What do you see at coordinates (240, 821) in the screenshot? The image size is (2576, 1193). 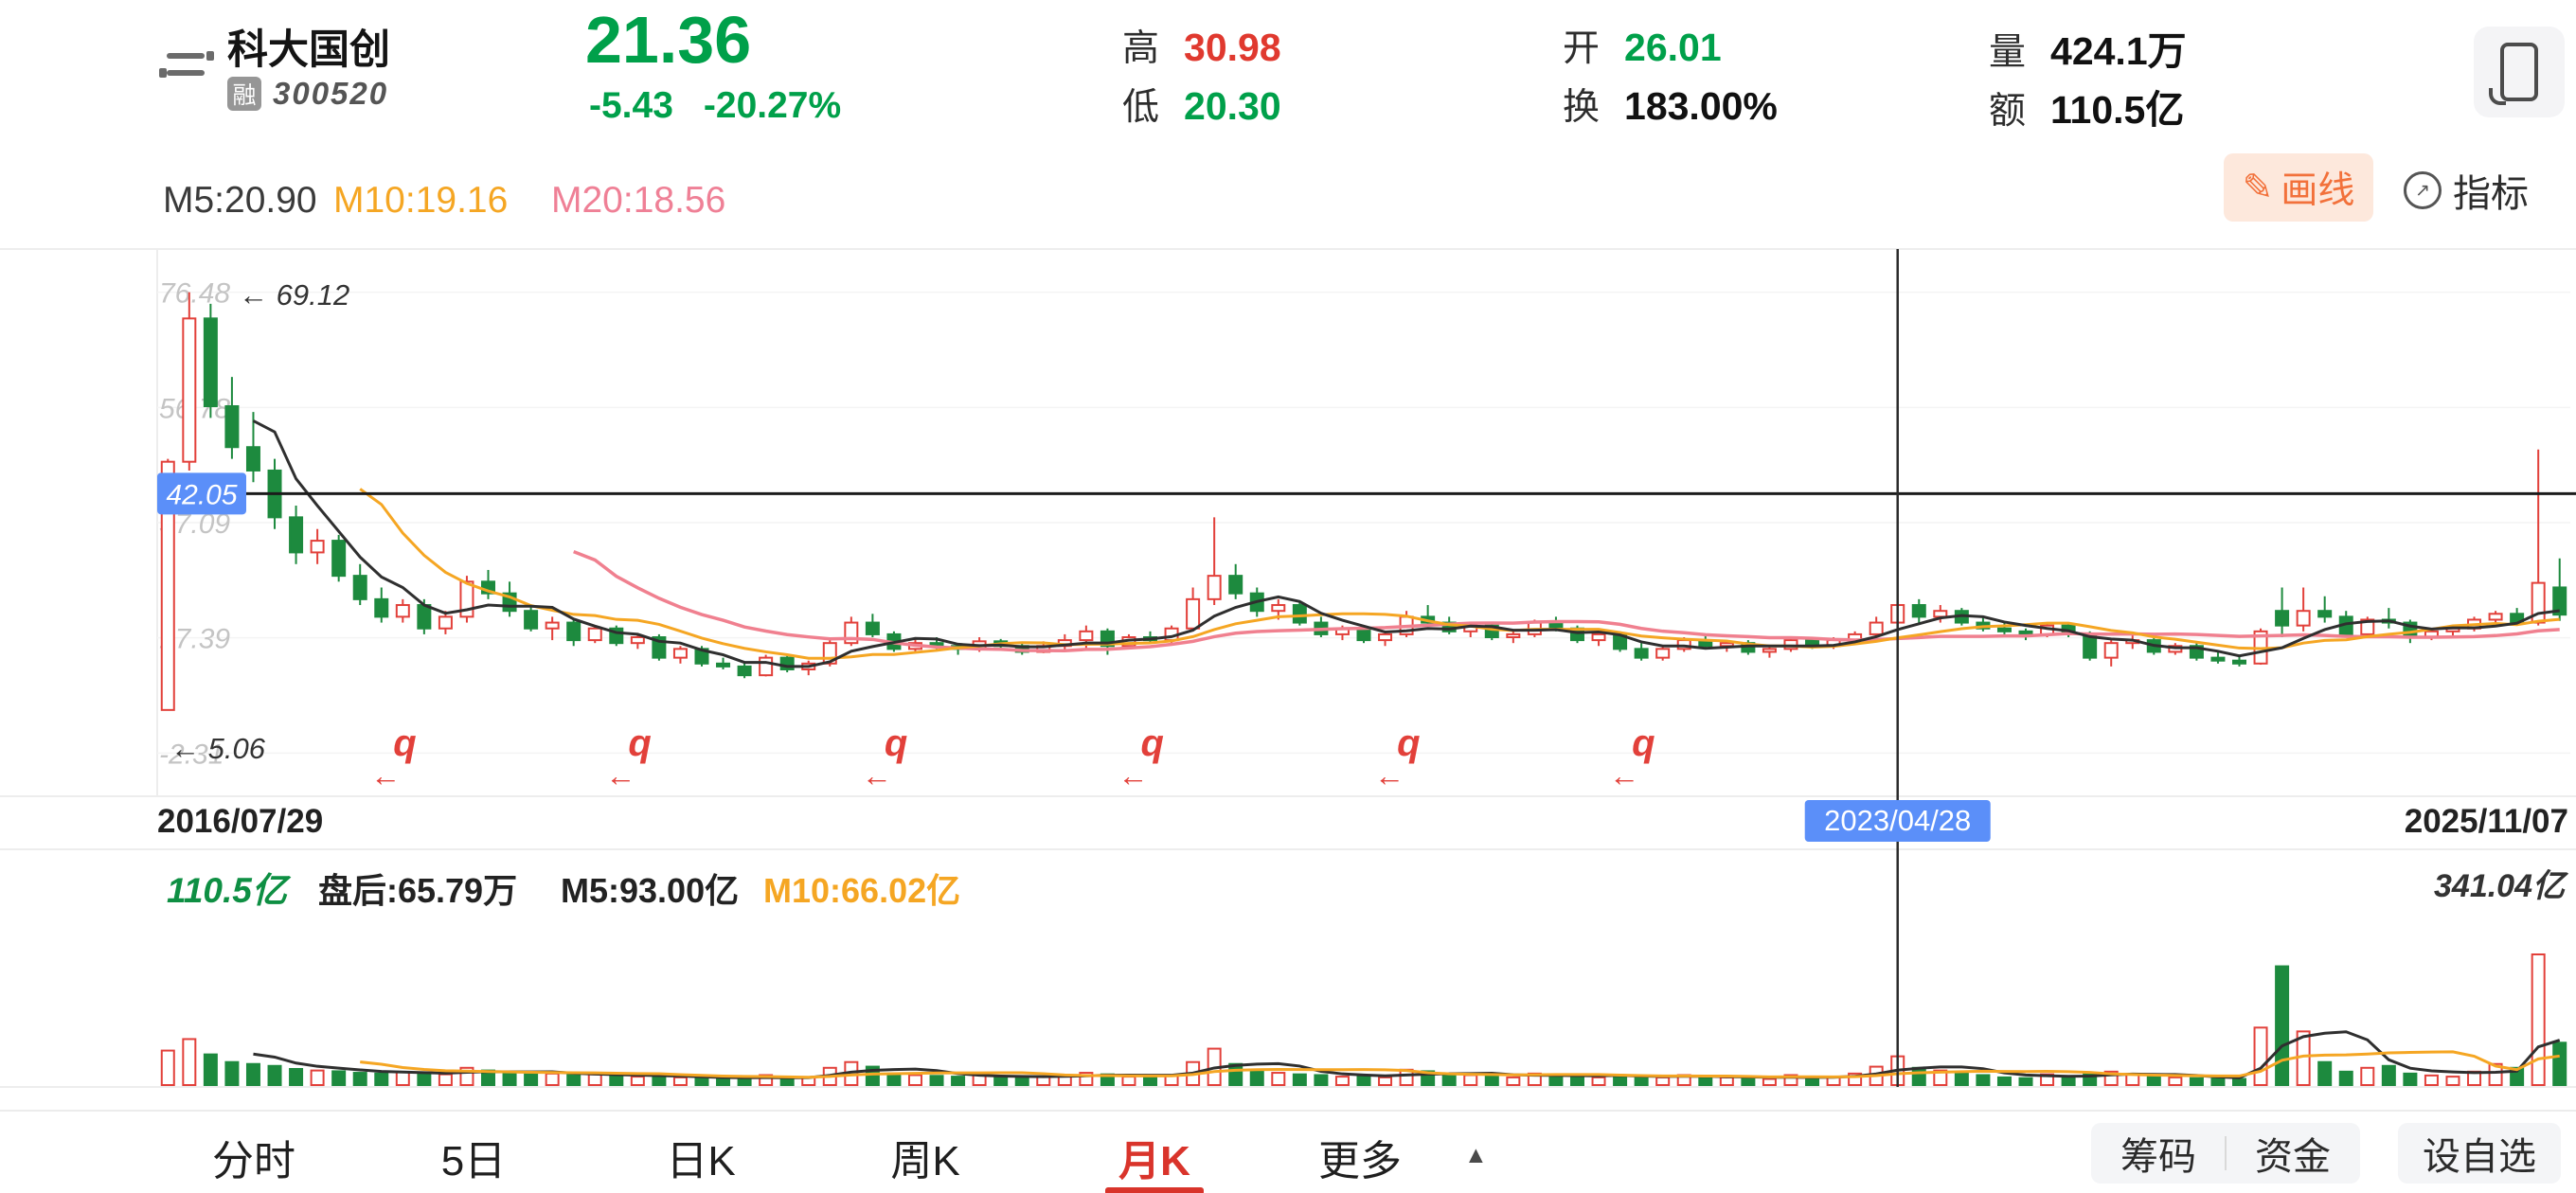 I see `date-start: 2016/07/29` at bounding box center [240, 821].